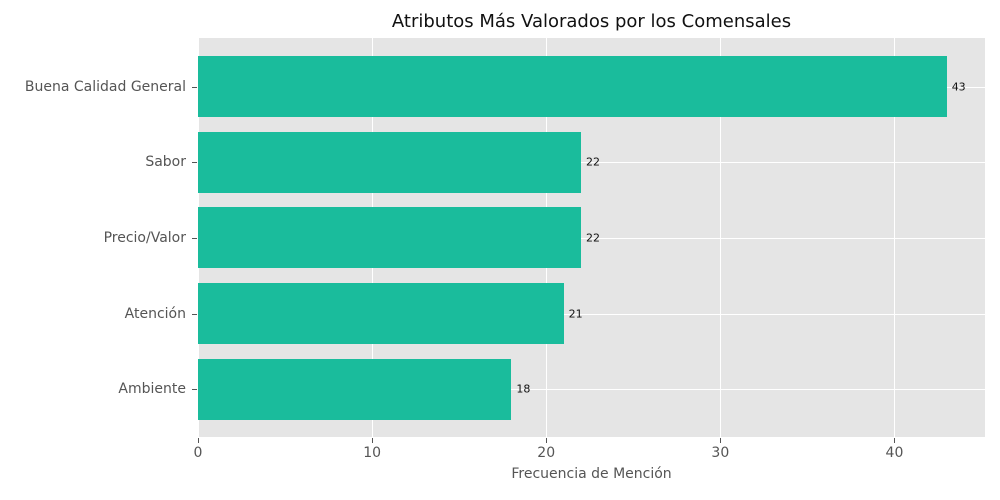  I want to click on bar-value-label: 18, so click(523, 389).